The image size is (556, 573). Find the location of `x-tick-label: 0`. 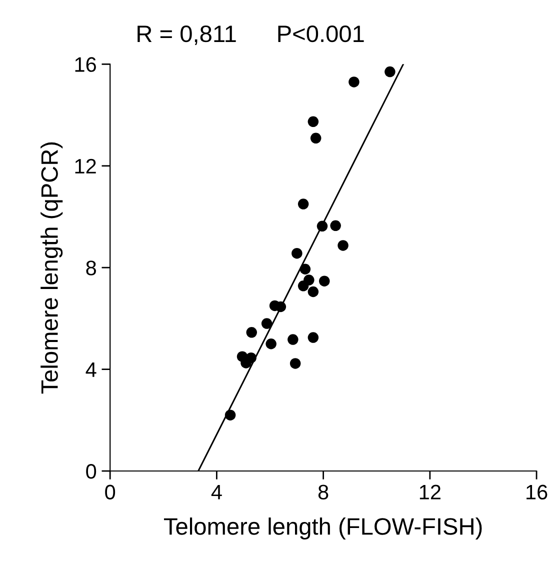

x-tick-label: 0 is located at coordinates (110, 492).